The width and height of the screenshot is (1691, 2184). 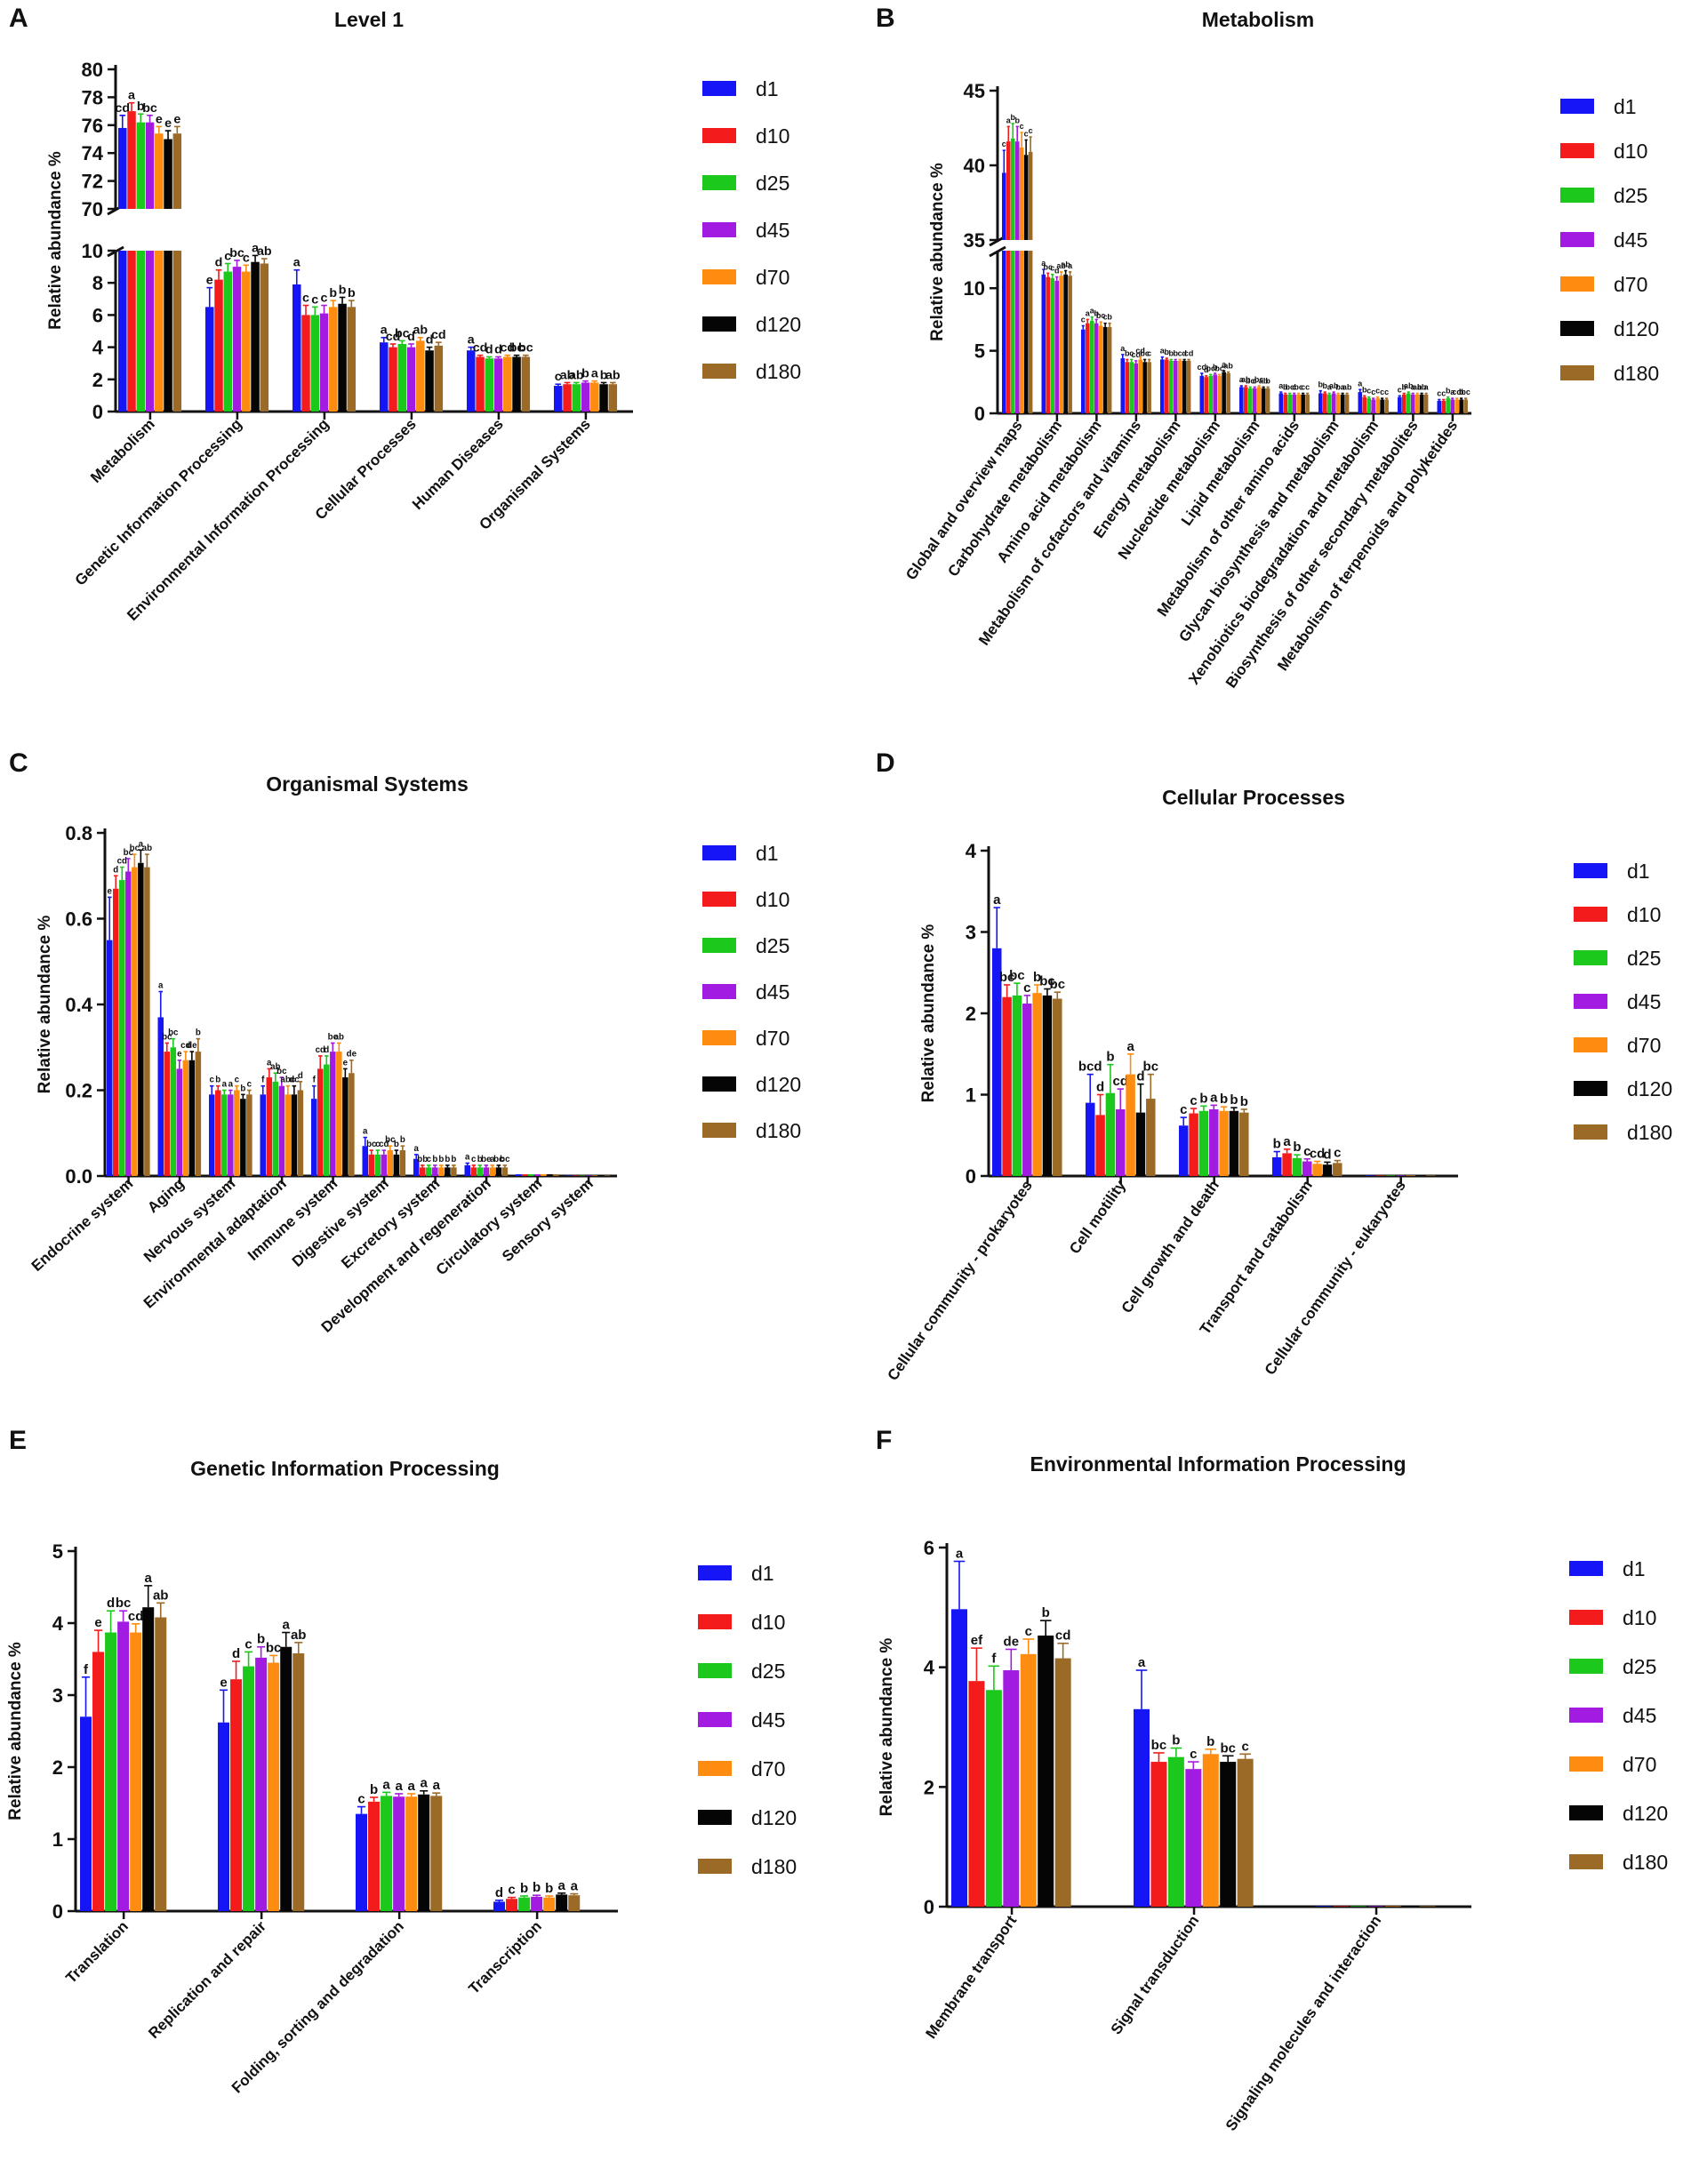 I want to click on x-category-label: Aging, so click(x=166, y=1195).